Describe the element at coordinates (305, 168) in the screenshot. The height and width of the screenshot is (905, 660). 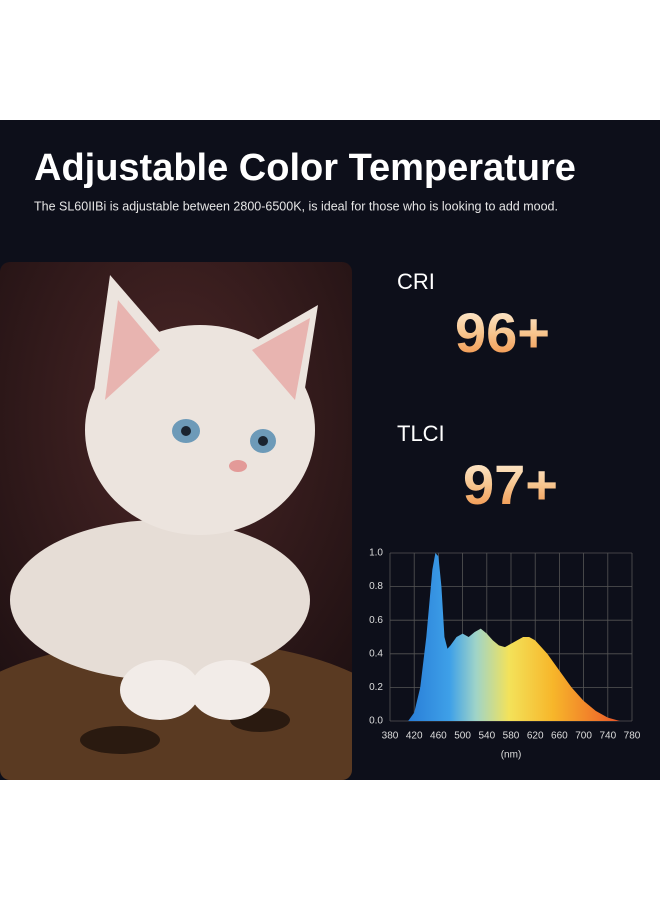
I see `title: Adjustable Color Temperature` at that location.